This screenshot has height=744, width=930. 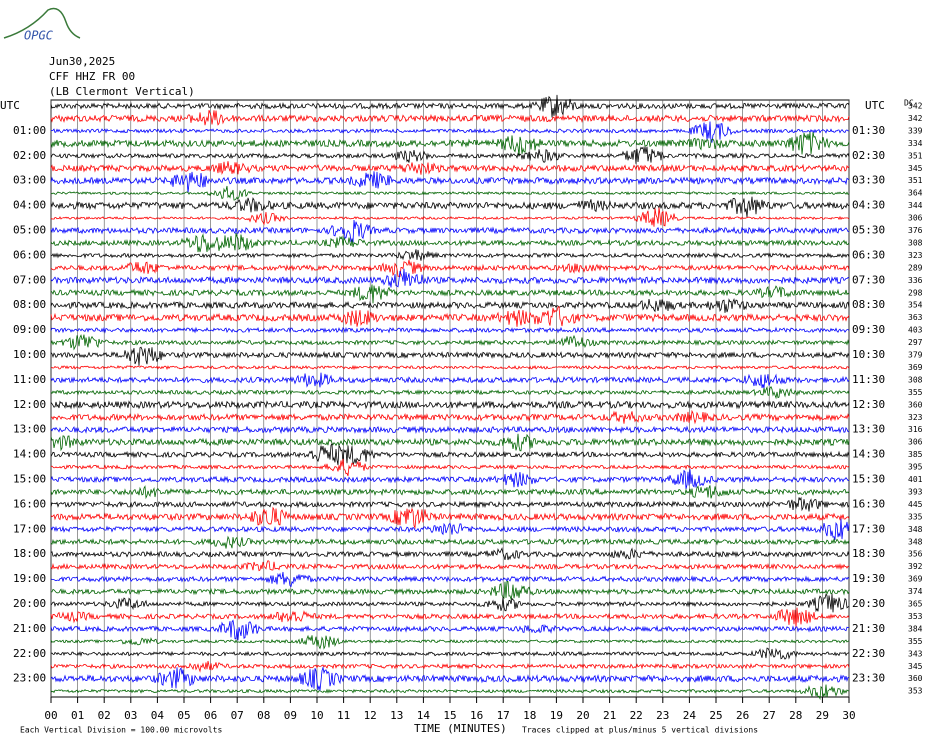 I want to click on x-tick-label: 09, so click(x=290, y=715).